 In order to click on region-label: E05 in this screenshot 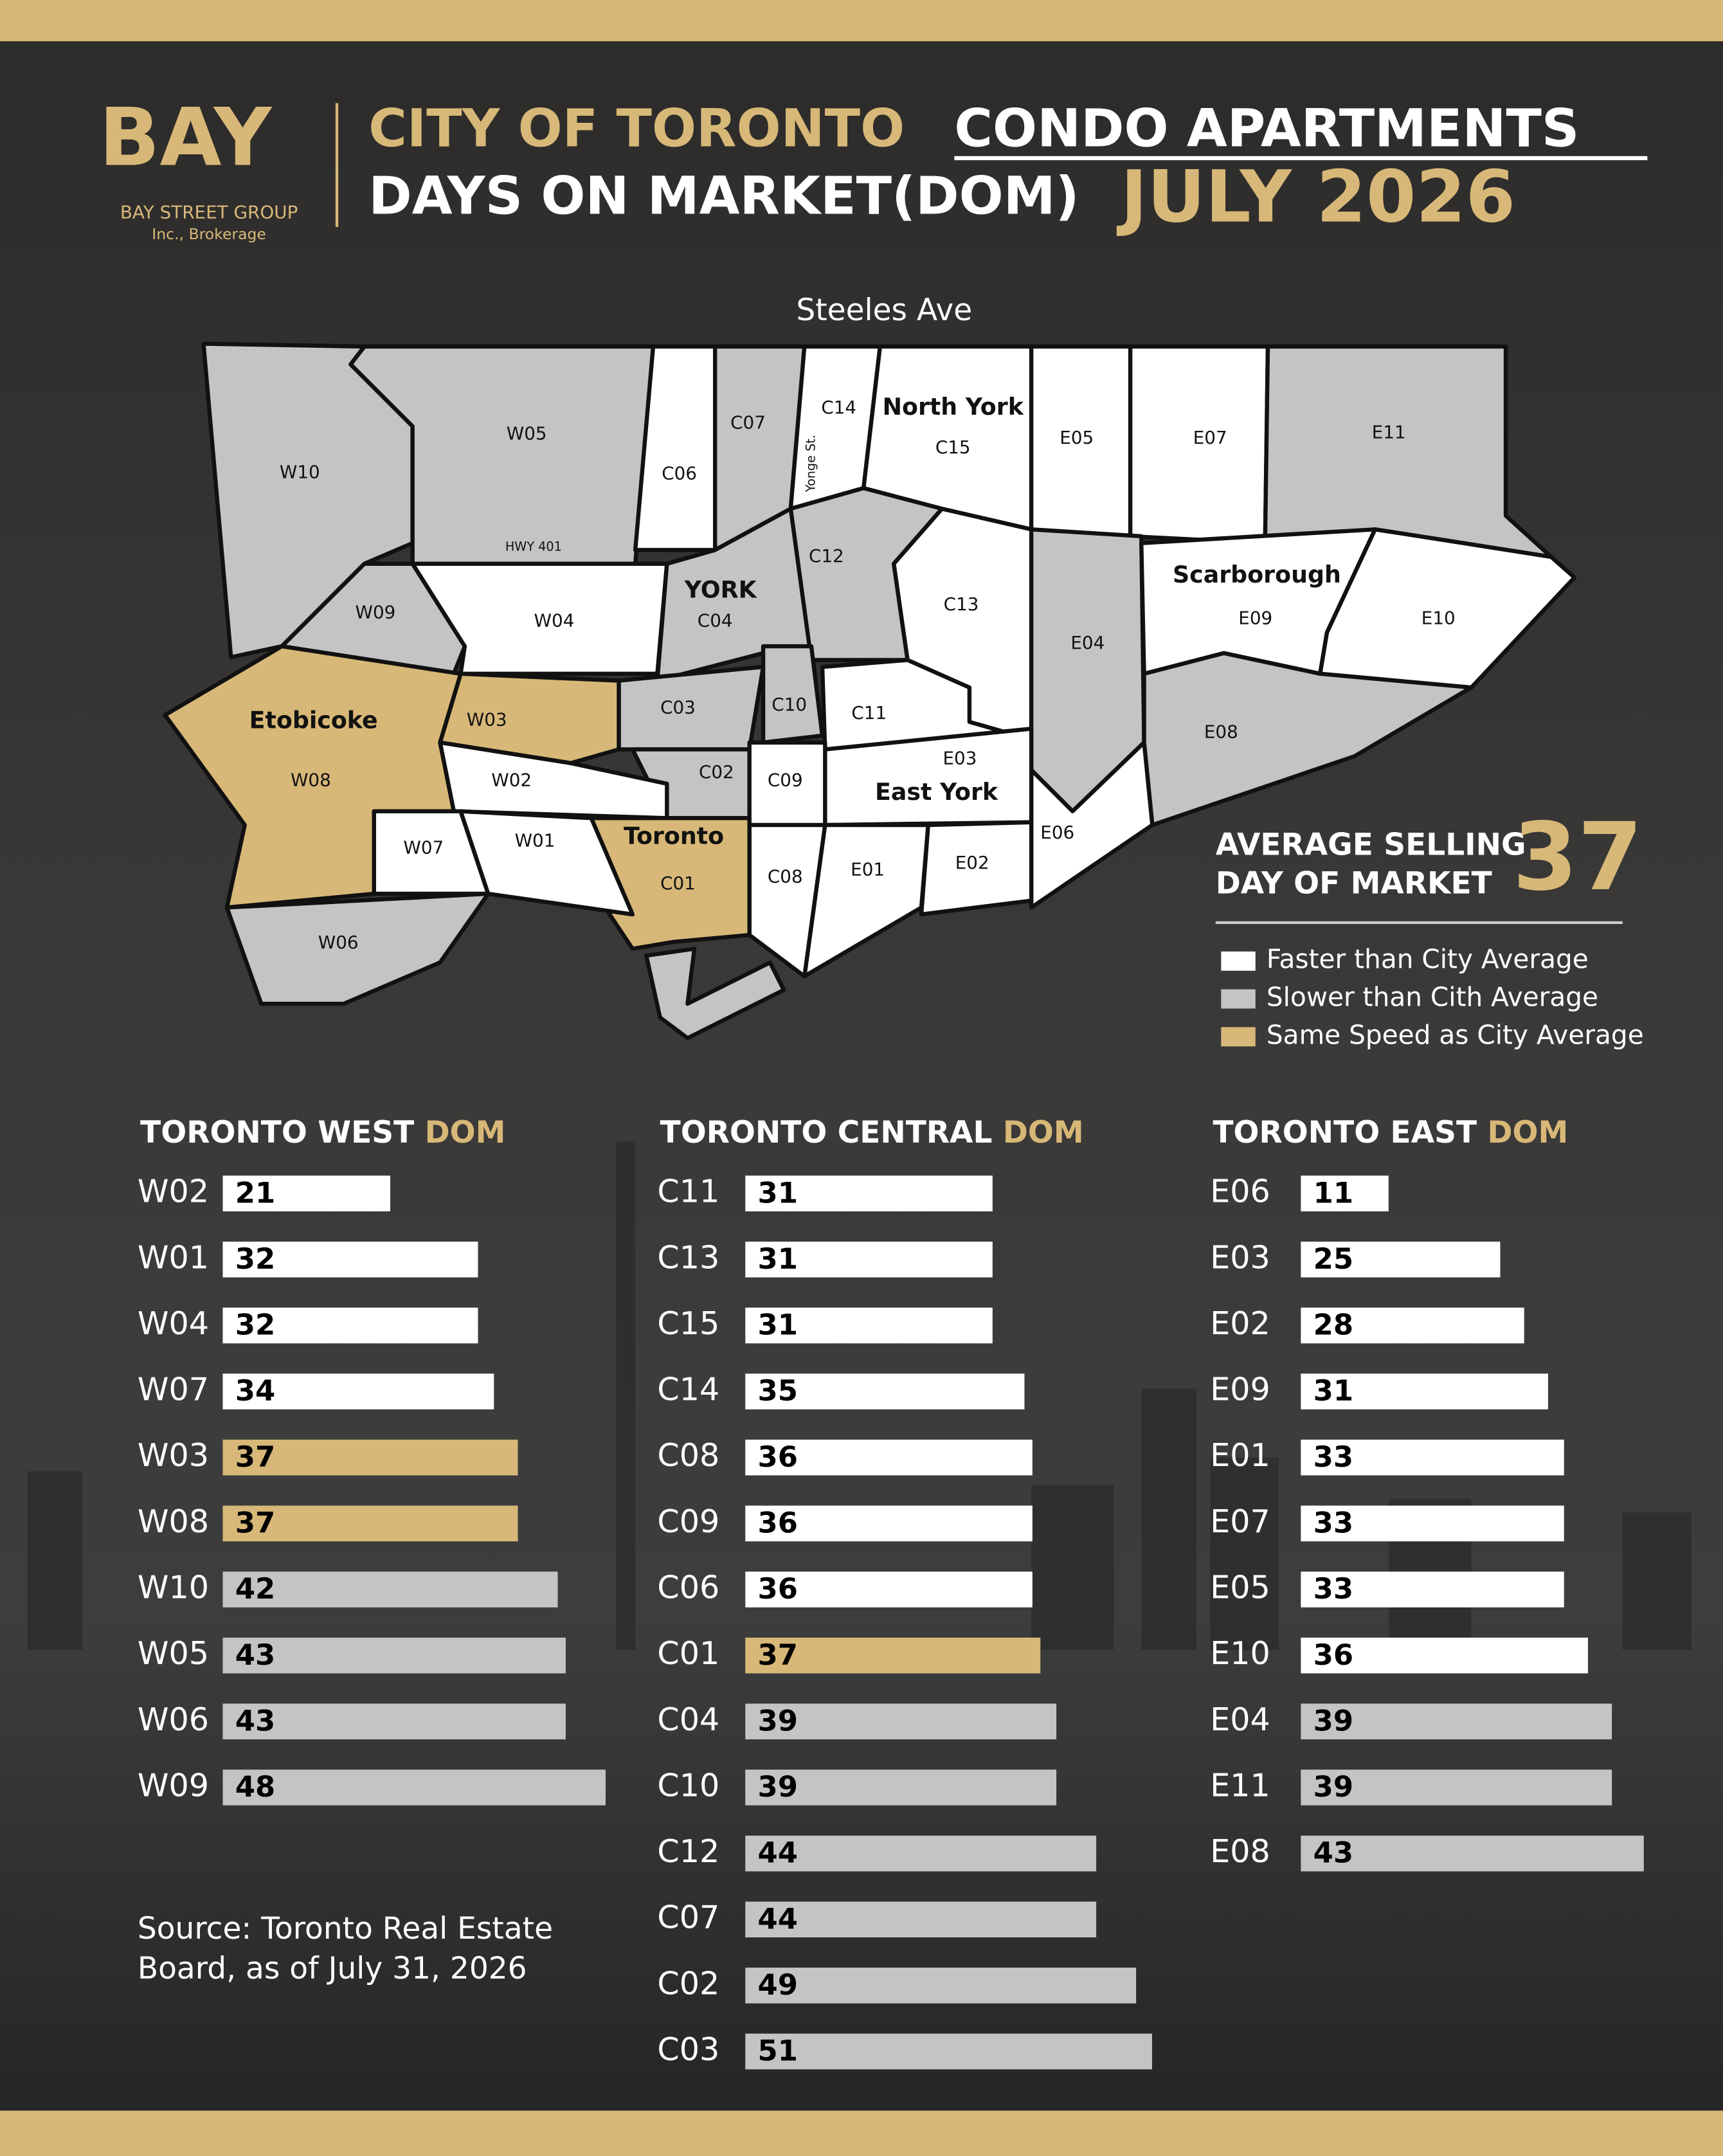, I will do `click(1077, 437)`.